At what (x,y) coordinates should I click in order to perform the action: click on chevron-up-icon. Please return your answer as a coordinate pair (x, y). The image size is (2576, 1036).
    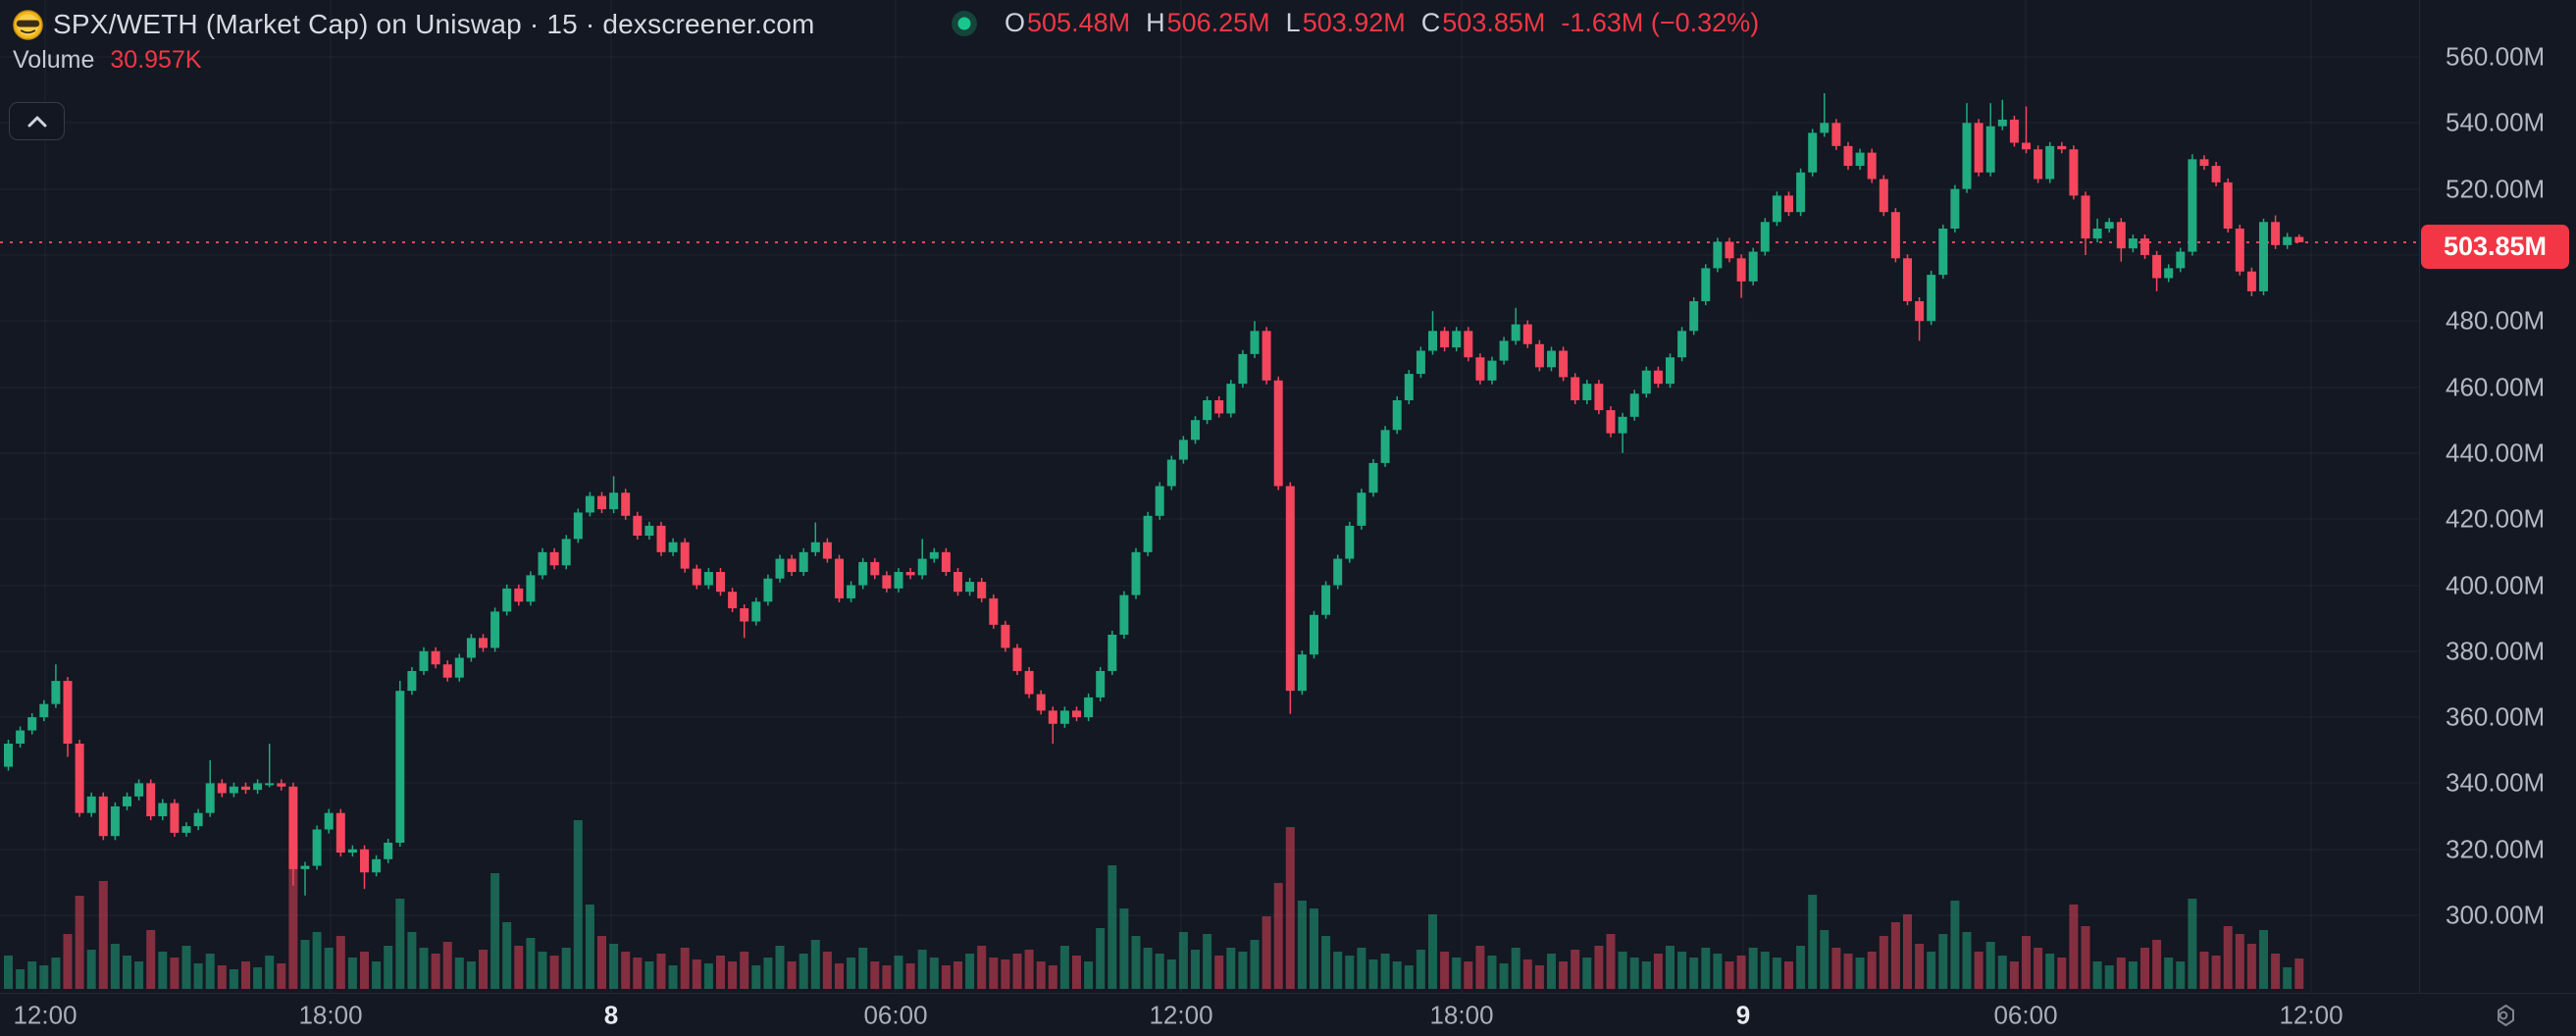
    Looking at the image, I should click on (36, 121).